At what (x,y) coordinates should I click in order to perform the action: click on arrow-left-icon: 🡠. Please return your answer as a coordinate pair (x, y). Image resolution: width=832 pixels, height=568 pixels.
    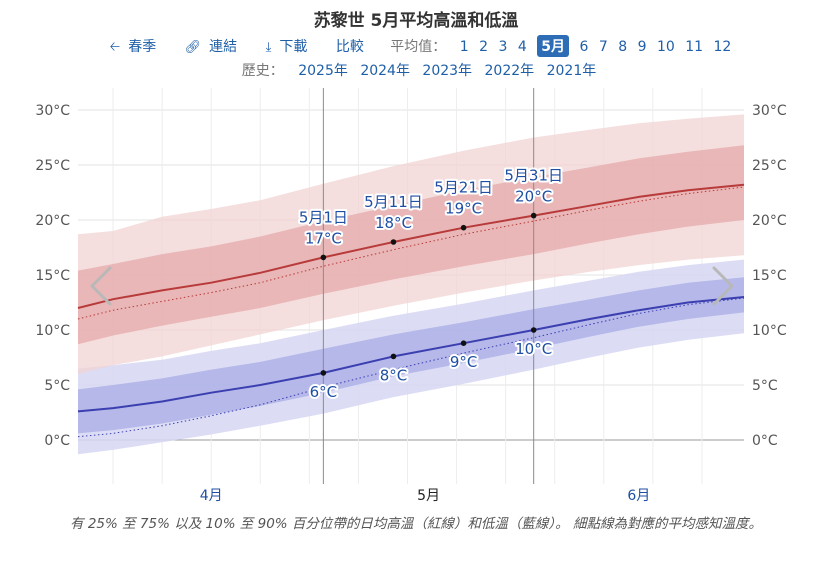
    Looking at the image, I should click on (115, 47).